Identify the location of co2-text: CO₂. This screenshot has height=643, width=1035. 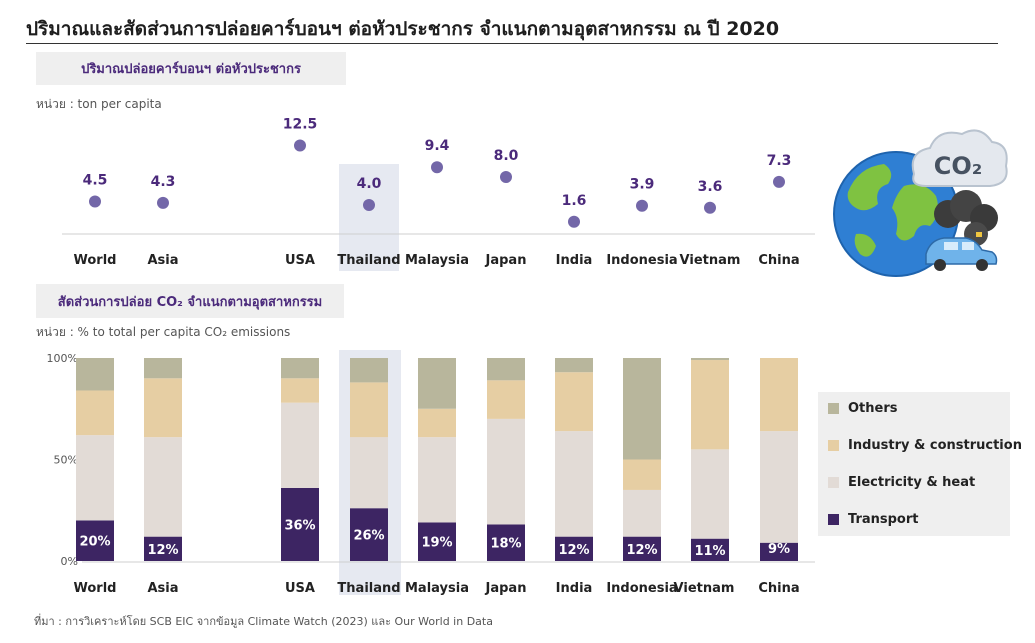
(958, 166).